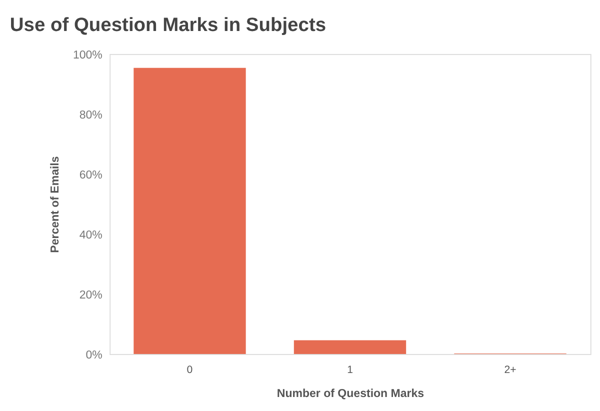  What do you see at coordinates (168, 25) in the screenshot?
I see `chart-title: Use of Question Marks in Subjects` at bounding box center [168, 25].